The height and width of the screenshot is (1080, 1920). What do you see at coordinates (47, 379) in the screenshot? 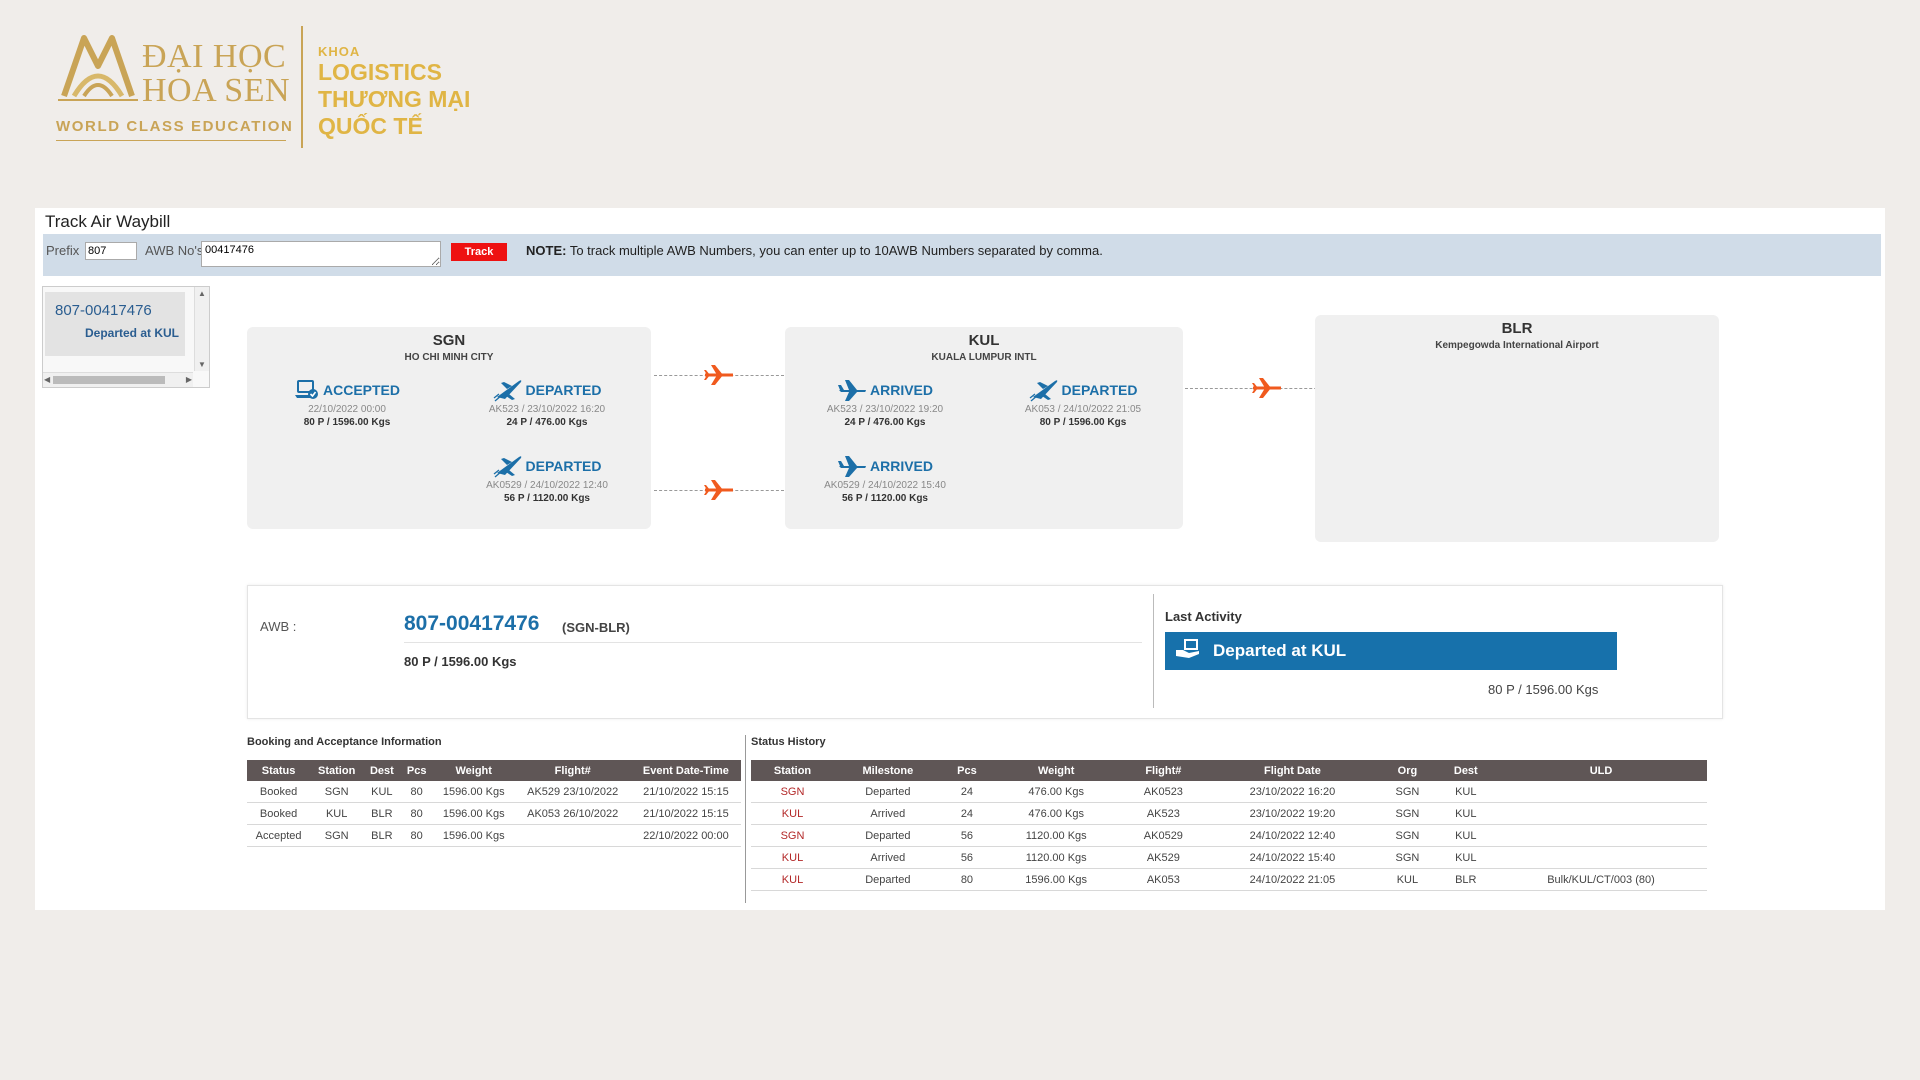
I see `scroll-left-icon: ◀` at bounding box center [47, 379].